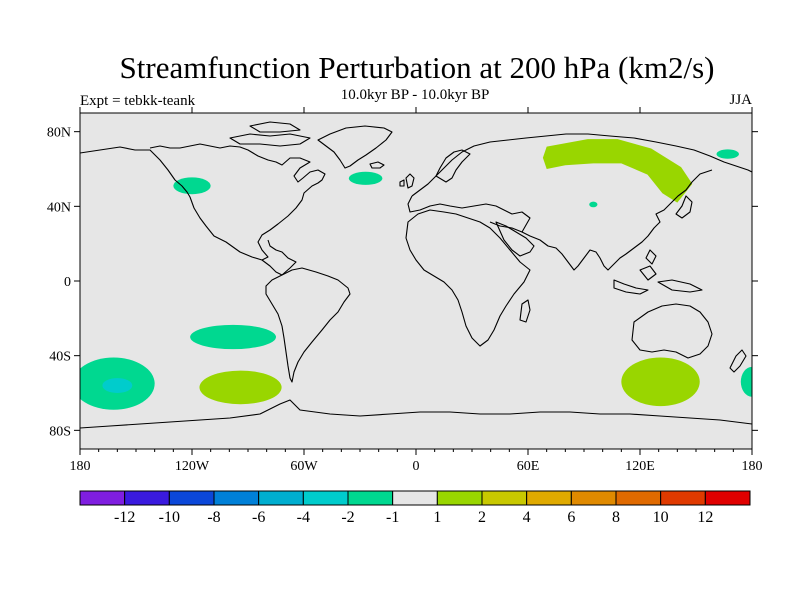 The image size is (800, 600). What do you see at coordinates (233, 337) in the screenshot?
I see `anomaly-se-pacific` at bounding box center [233, 337].